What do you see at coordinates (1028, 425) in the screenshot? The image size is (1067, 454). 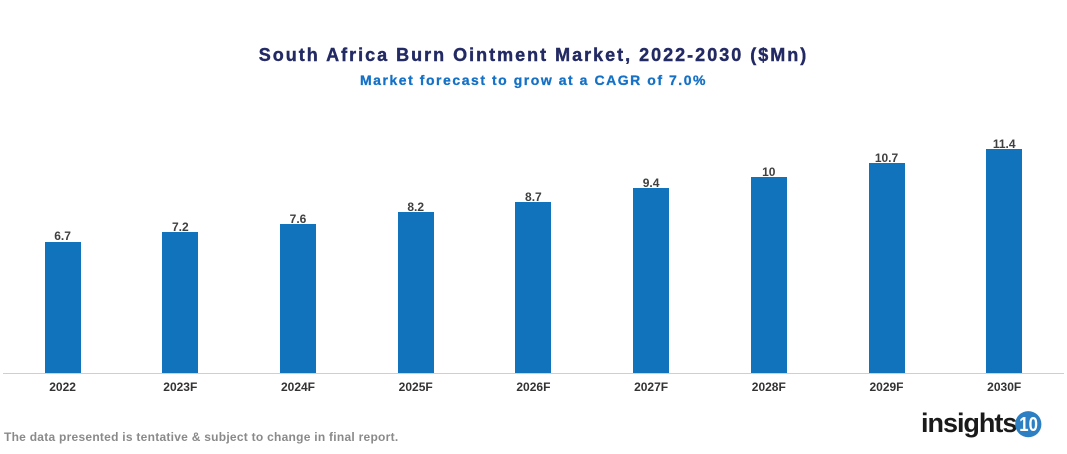 I see `svg-text: 10` at bounding box center [1028, 425].